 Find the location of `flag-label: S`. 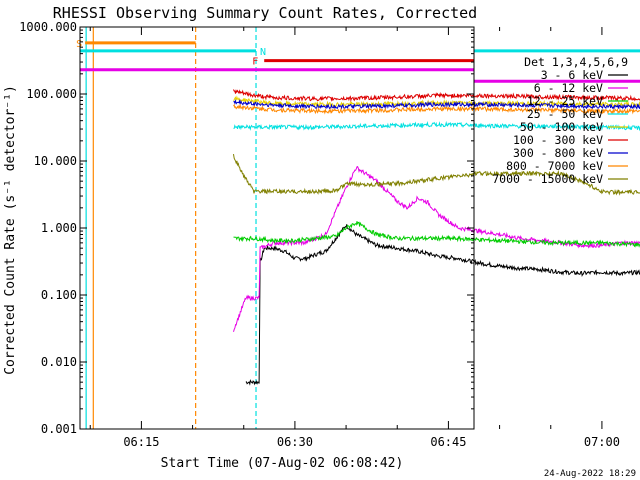

flag-label: S is located at coordinates (79, 44).